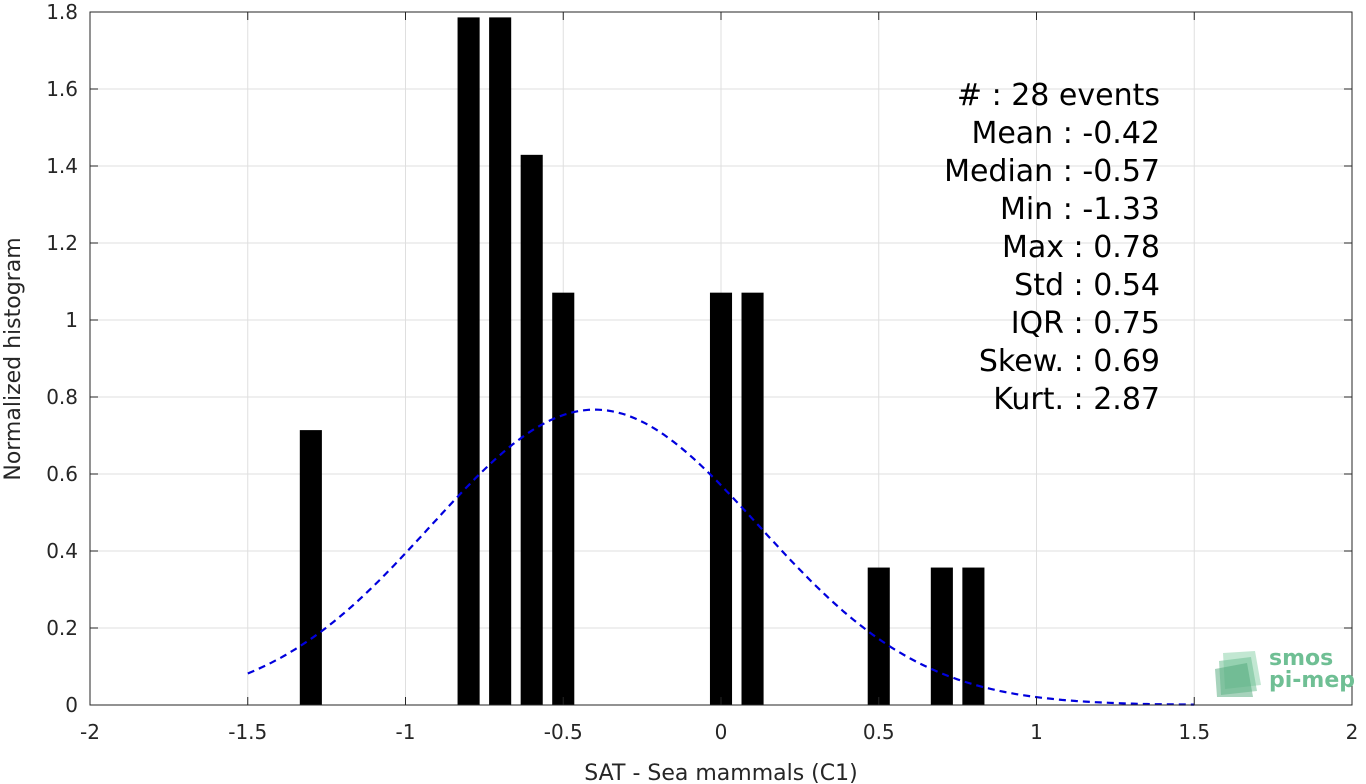  I want to click on x-tick-label: 1, so click(1036, 732).